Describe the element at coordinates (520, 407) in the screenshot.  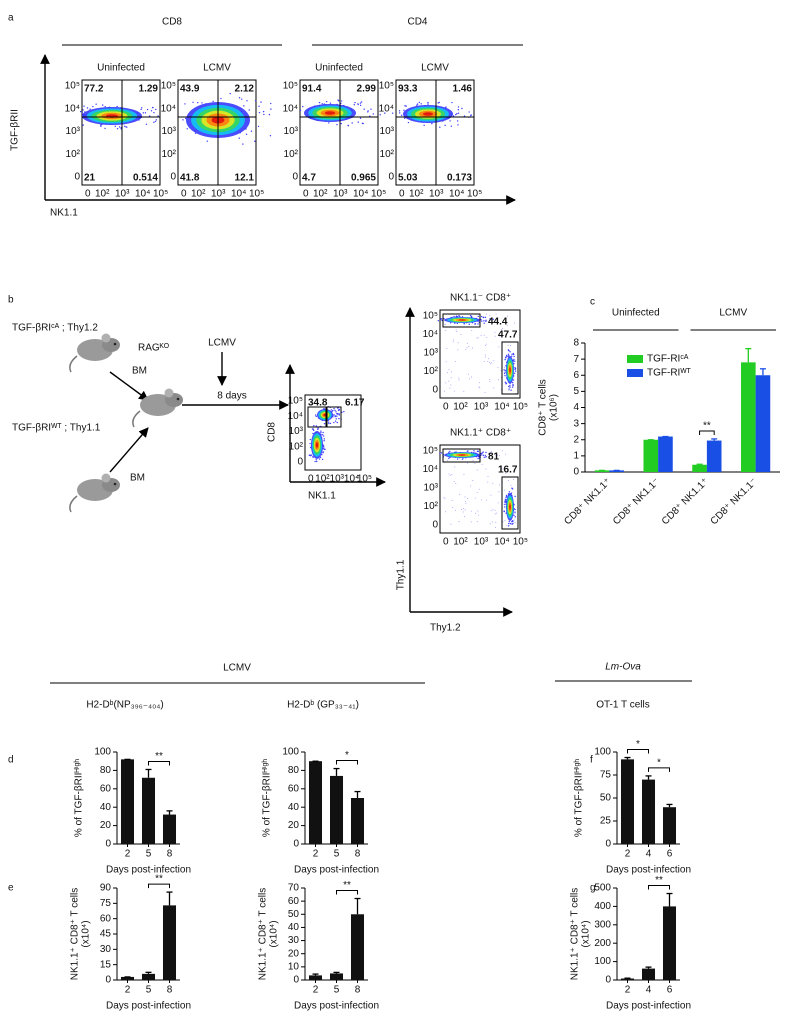
I see `flow-x-tick-label: 10⁵` at that location.